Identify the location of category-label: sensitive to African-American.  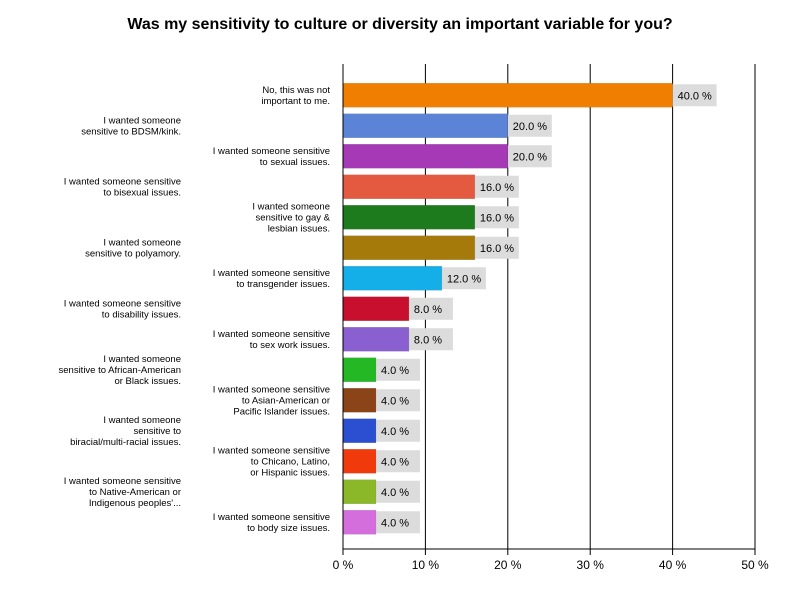
(120, 370).